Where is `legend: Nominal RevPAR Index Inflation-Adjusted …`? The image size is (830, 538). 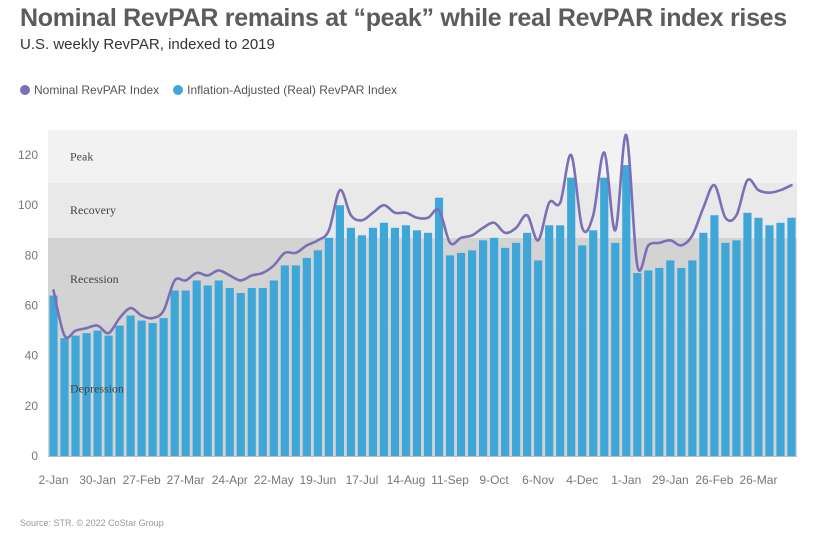 legend: Nominal RevPAR Index Inflation-Adjusted … is located at coordinates (208, 90).